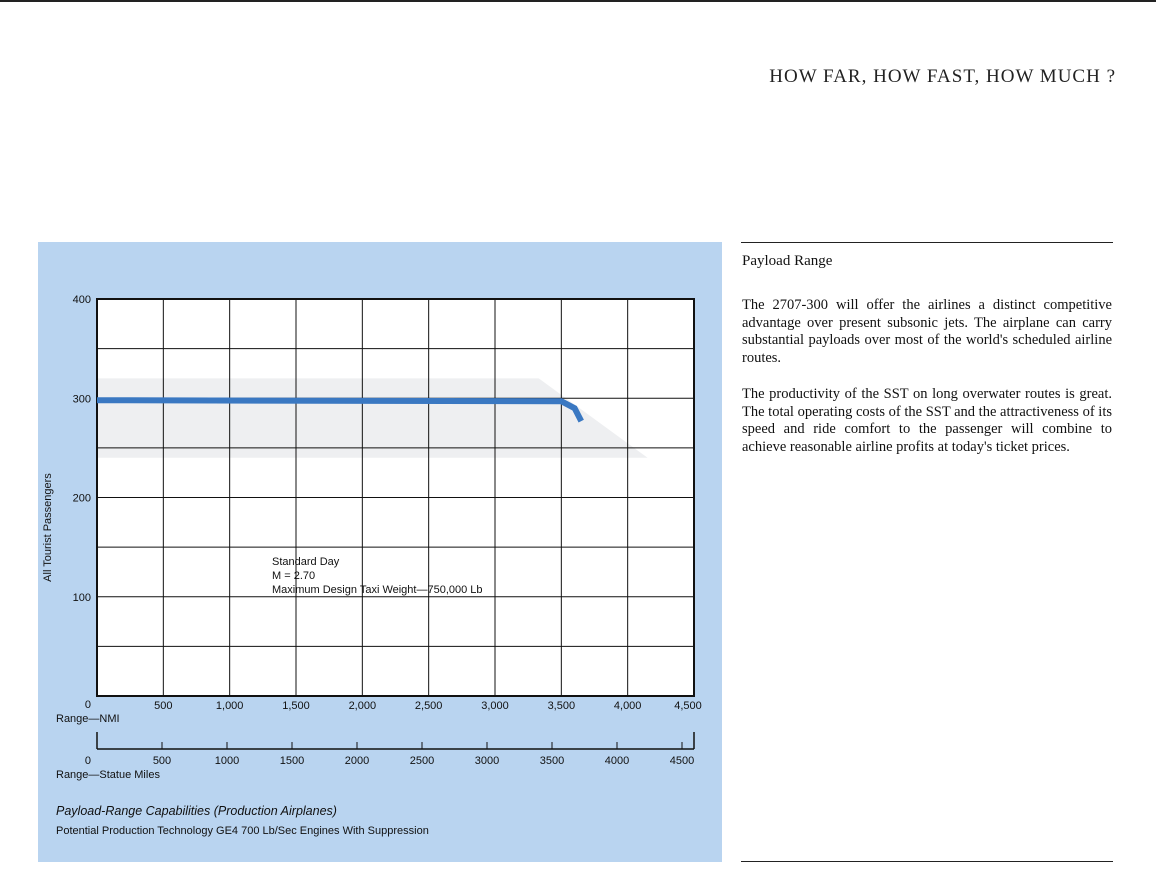 The width and height of the screenshot is (1156, 888). What do you see at coordinates (82, 499) in the screenshot?
I see `y-tick-label: 200` at bounding box center [82, 499].